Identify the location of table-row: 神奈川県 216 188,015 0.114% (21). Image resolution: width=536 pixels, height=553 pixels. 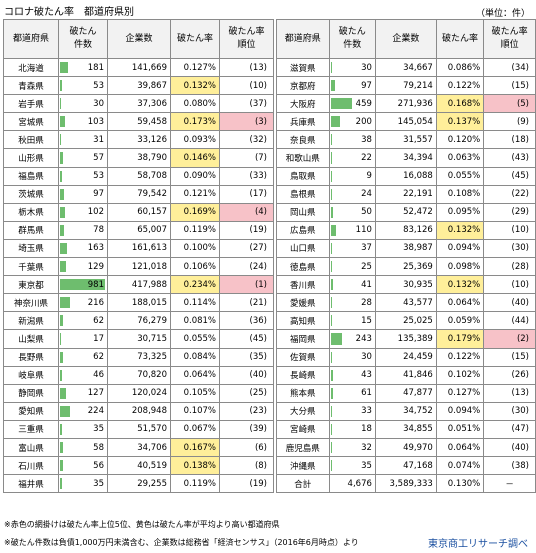
(138, 303).